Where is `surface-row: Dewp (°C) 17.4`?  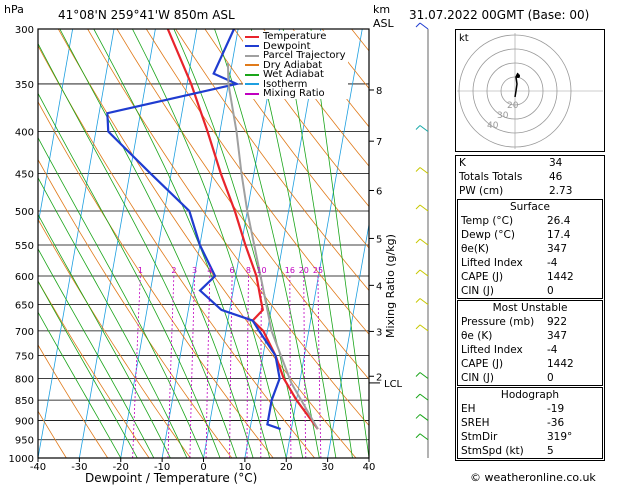 surface-row: Dewp (°C) 17.4 is located at coordinates (530, 235).